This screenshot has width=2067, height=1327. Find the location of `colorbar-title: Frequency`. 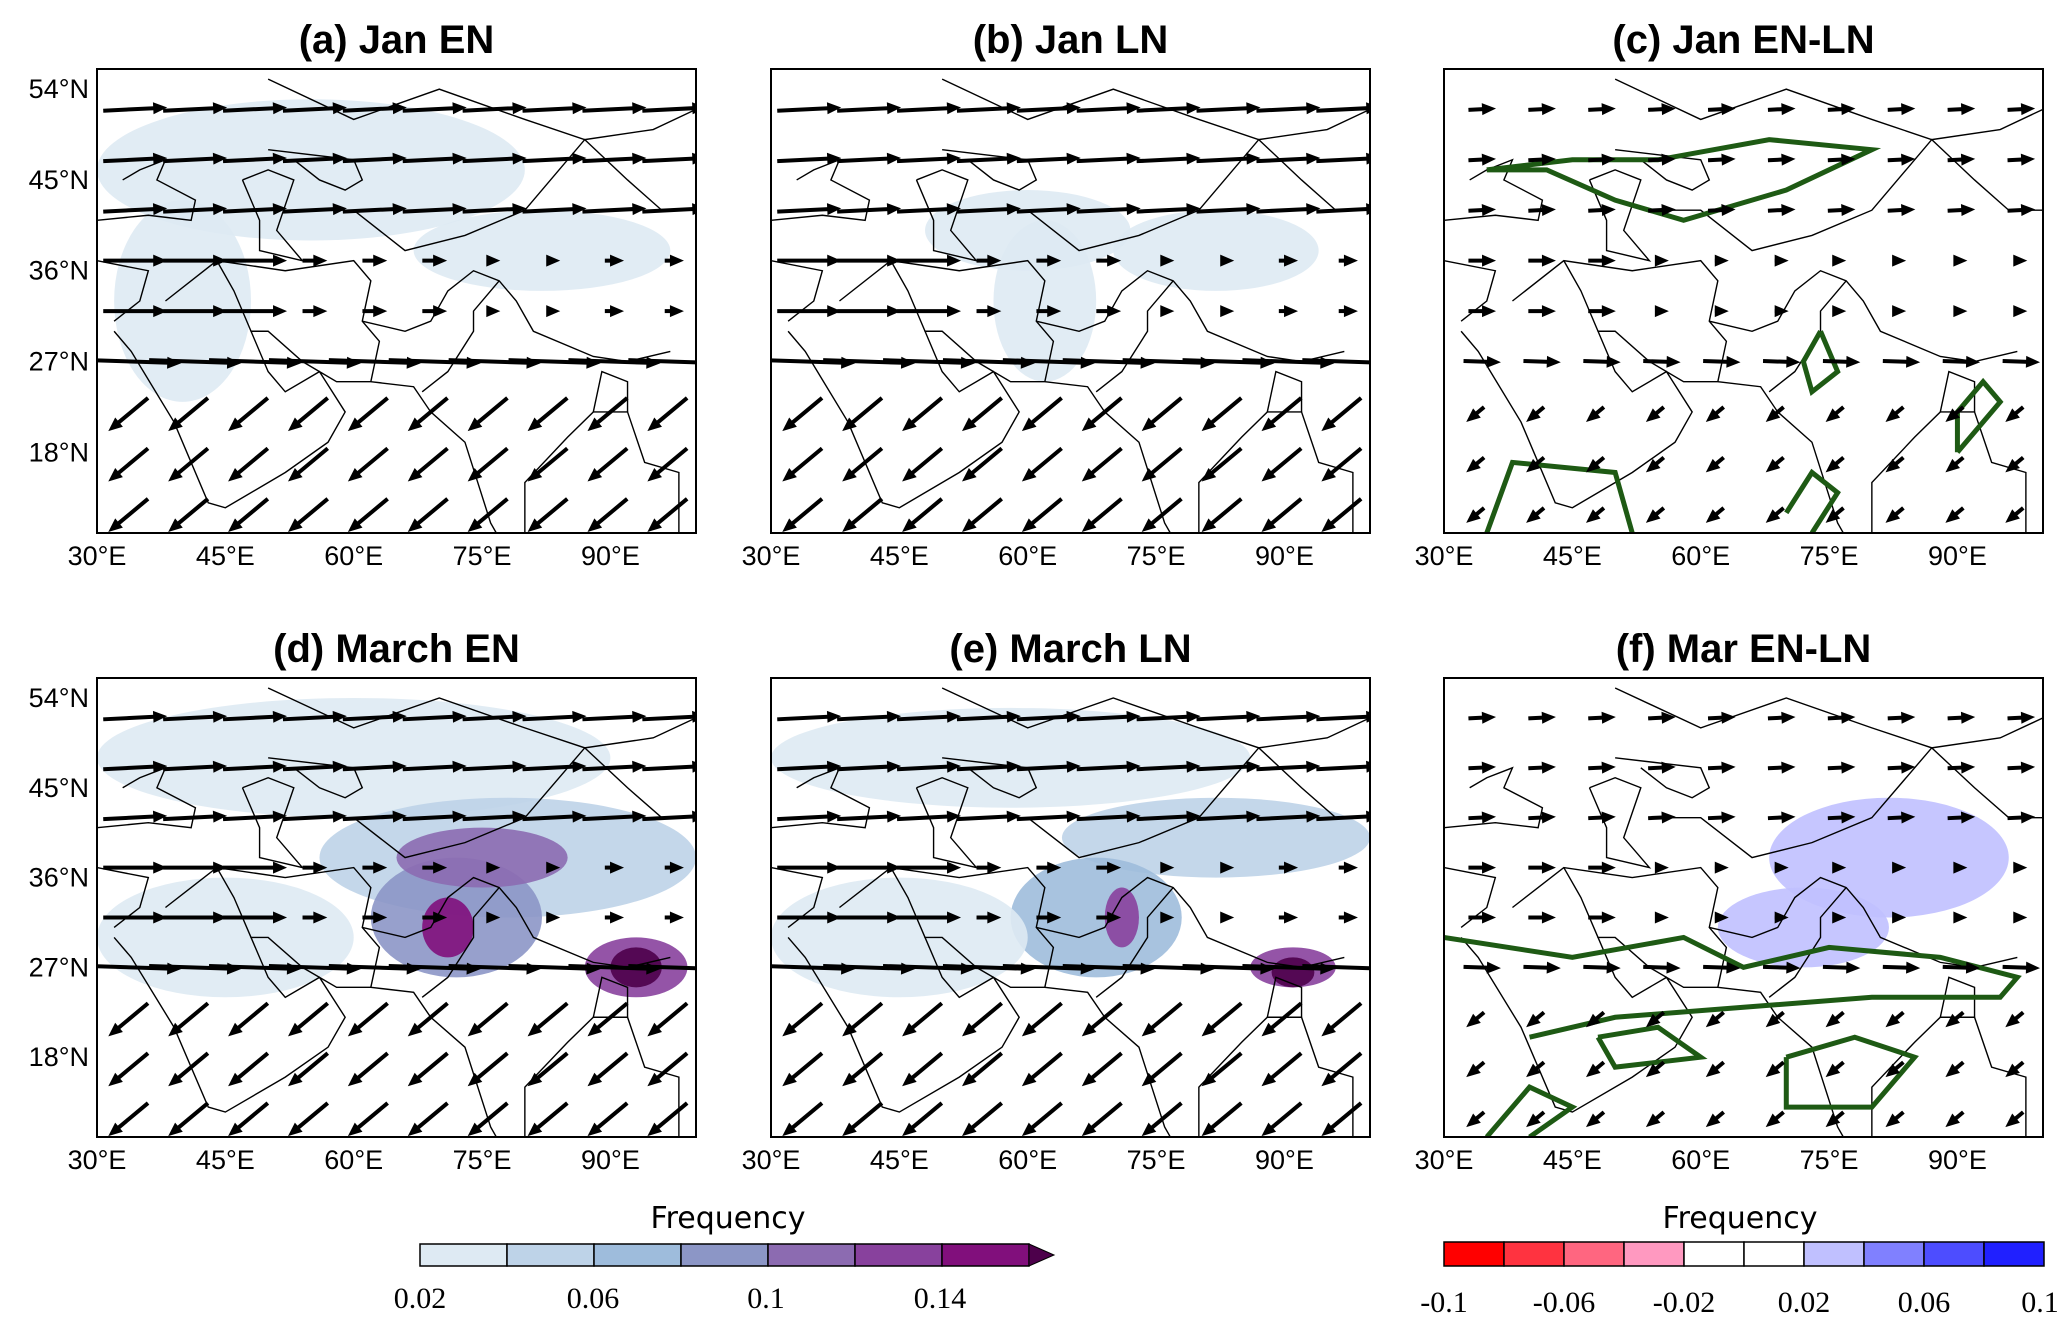

colorbar-title: Frequency is located at coordinates (1740, 1218).